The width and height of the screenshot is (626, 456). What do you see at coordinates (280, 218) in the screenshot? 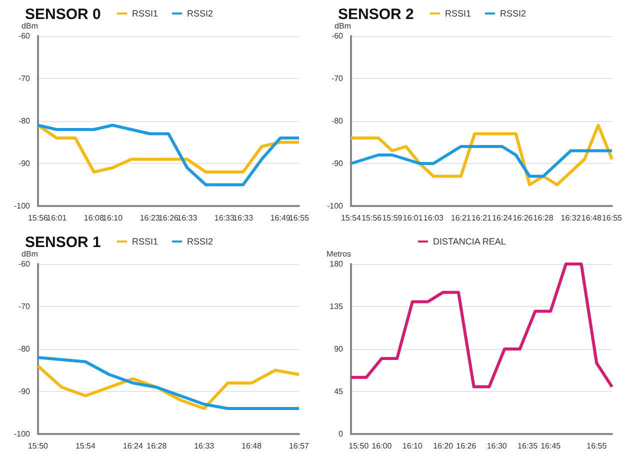
I see `x-tick-label: 16:49` at bounding box center [280, 218].